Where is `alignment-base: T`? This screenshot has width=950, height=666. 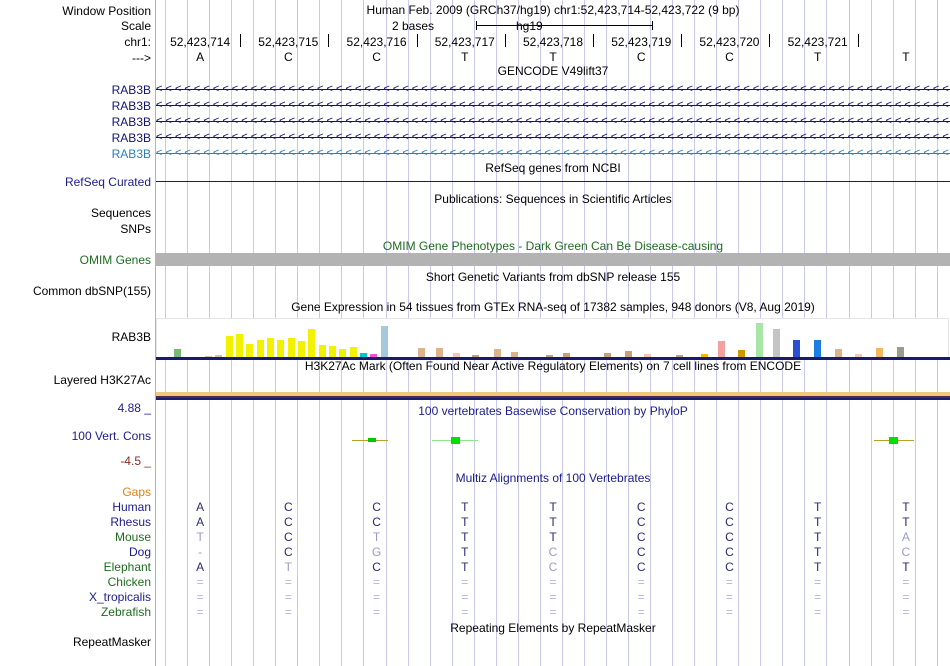
alignment-base: T is located at coordinates (817, 537).